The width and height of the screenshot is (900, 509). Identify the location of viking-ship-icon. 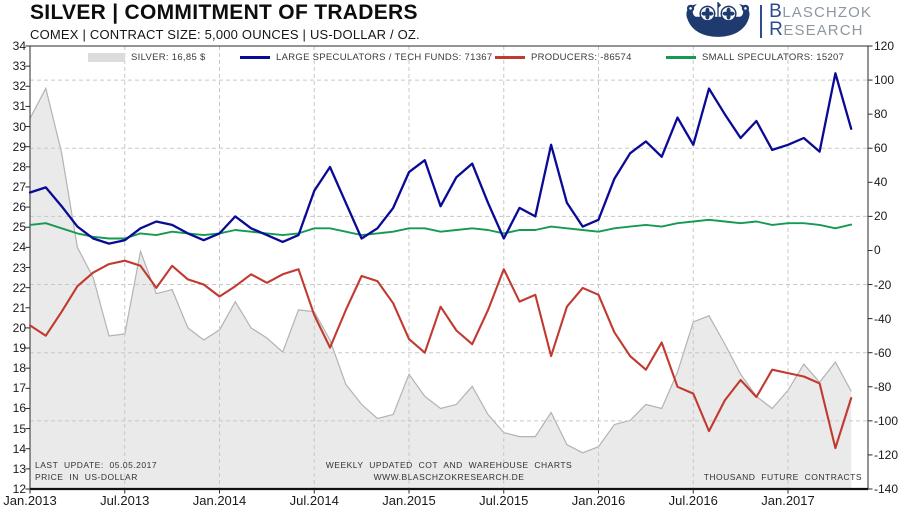
(718, 19).